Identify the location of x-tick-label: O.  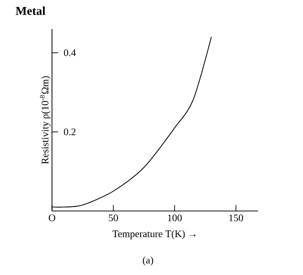
(52, 218).